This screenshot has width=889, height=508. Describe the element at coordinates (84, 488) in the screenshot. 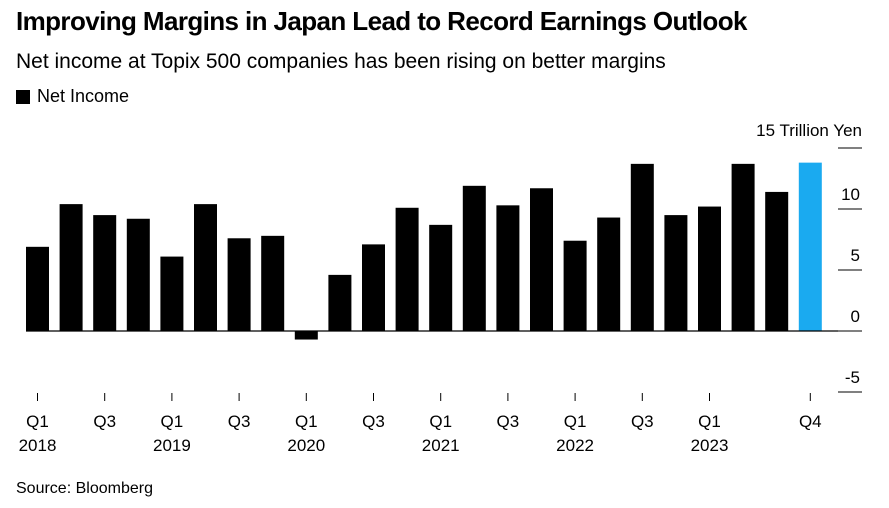

I see `source-note: Source: Bloomberg` at that location.